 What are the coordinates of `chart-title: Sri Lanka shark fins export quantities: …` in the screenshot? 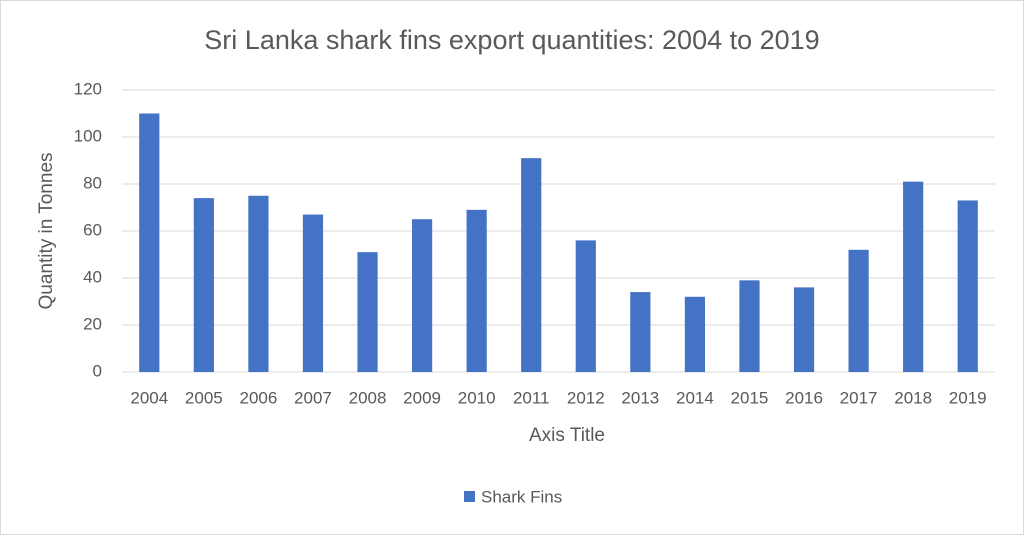 It's located at (511, 40).